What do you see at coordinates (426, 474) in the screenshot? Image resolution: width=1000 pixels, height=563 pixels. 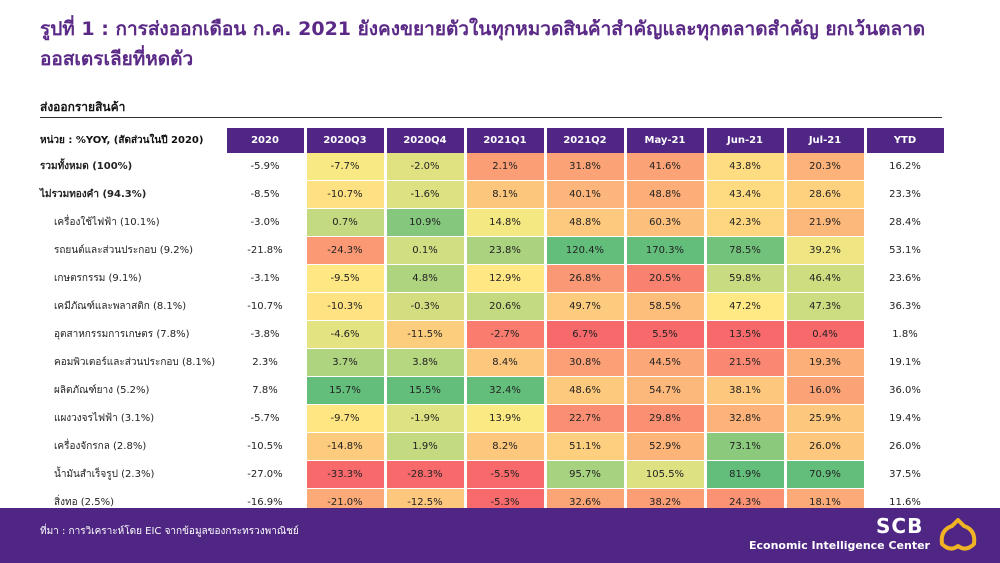 I see `data-cell: -28.3%` at bounding box center [426, 474].